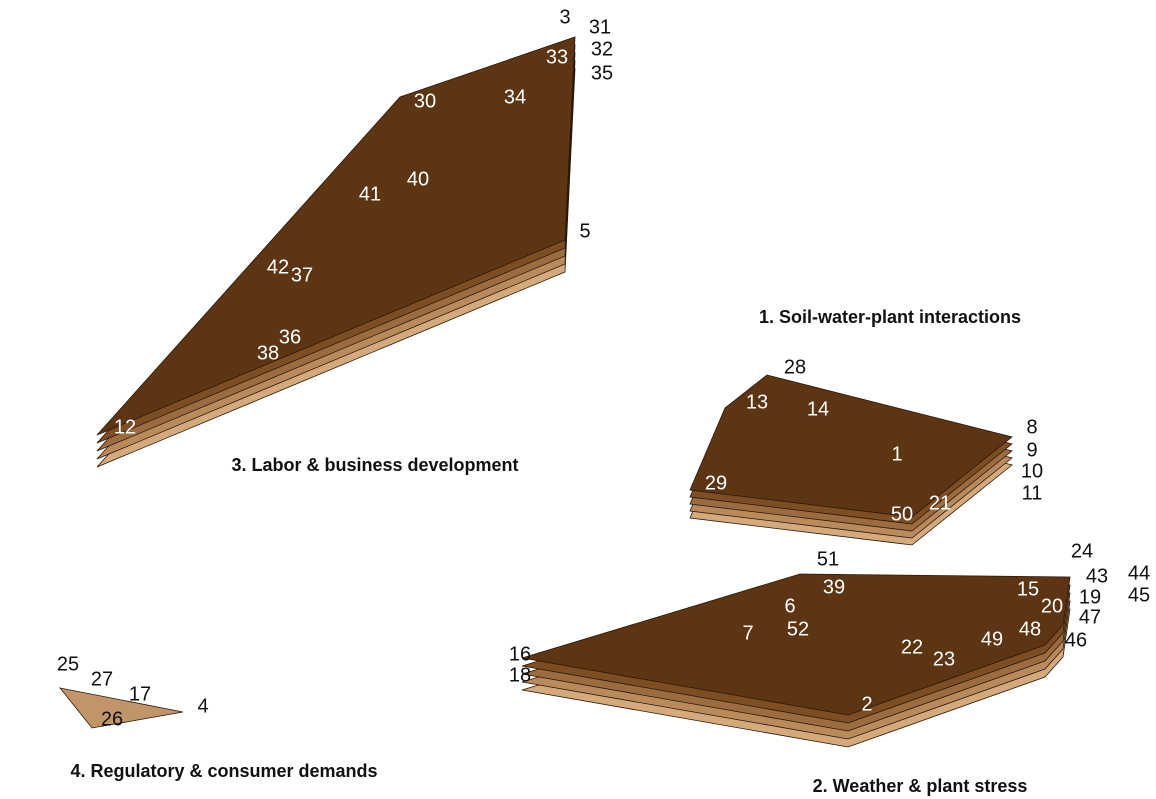 The image size is (1156, 799). Describe the element at coordinates (1031, 450) in the screenshot. I see `item-label: 9` at that location.